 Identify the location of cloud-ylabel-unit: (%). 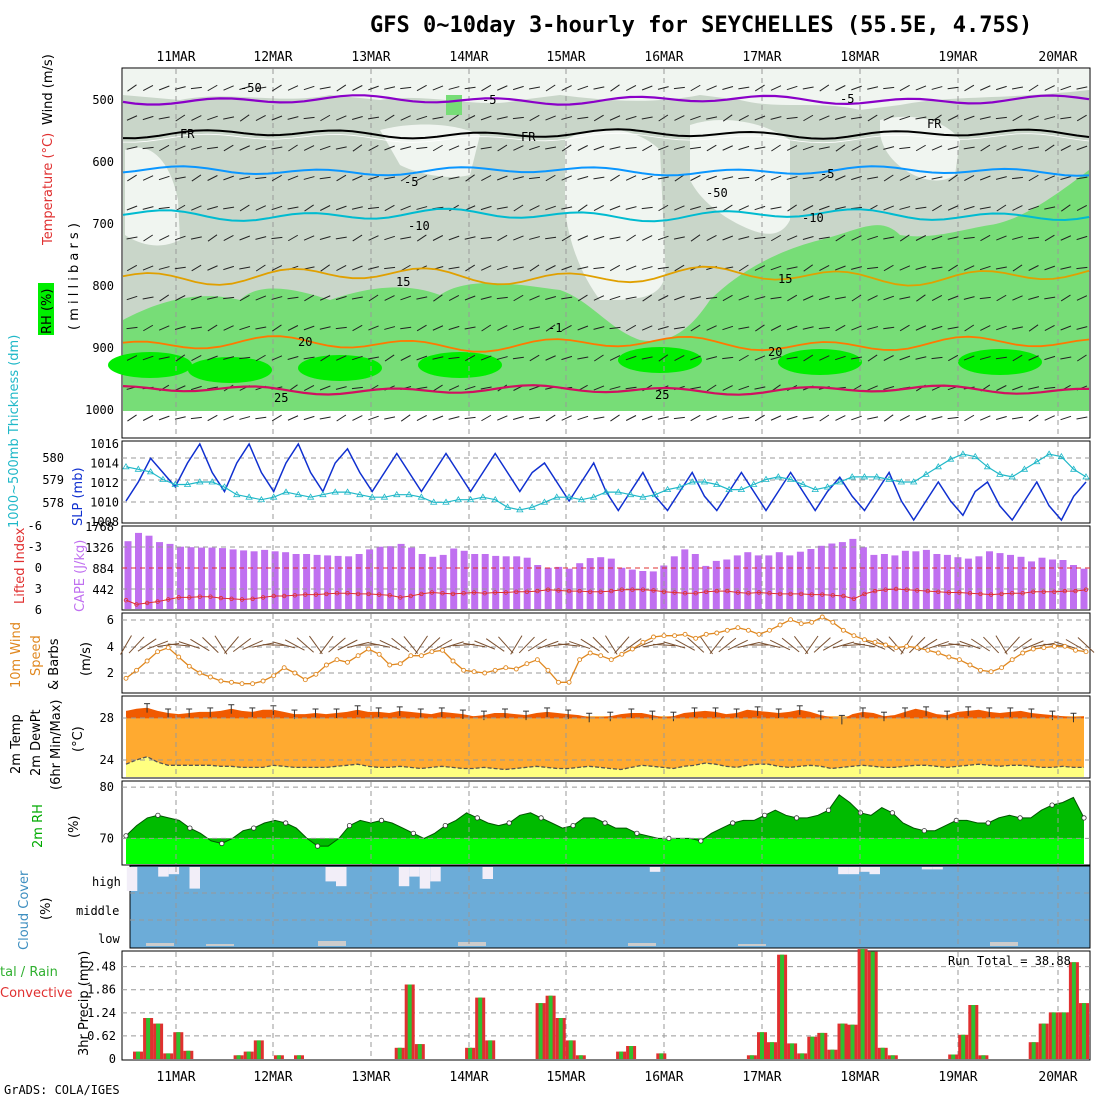
(46, 909).